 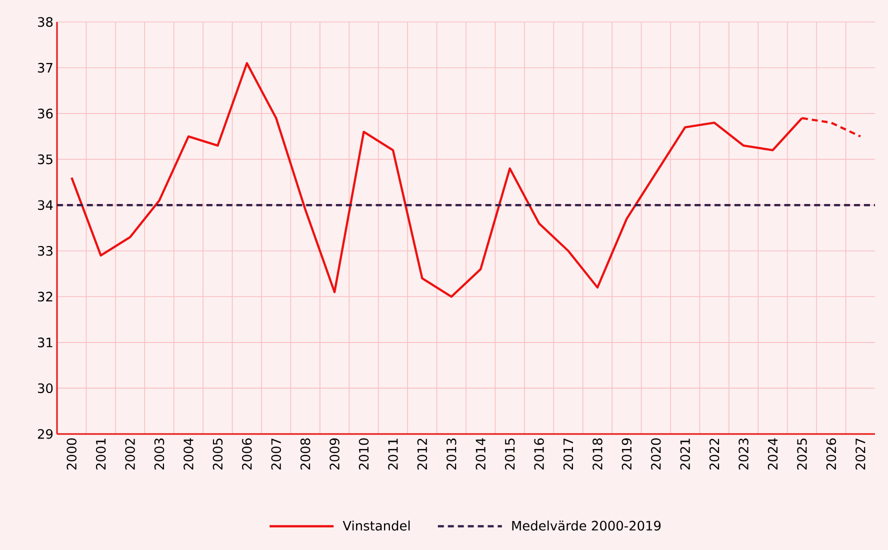 I want to click on x-tick-label: 2015, so click(x=509, y=454).